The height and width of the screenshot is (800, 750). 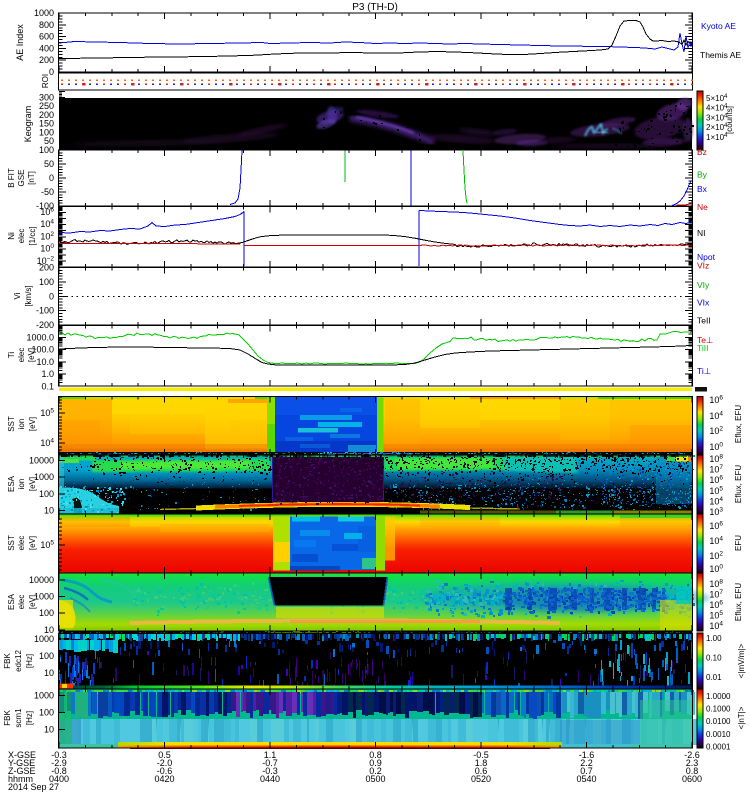 What do you see at coordinates (270, 771) in the screenshot?
I see `svg-text: -0.3` at bounding box center [270, 771].